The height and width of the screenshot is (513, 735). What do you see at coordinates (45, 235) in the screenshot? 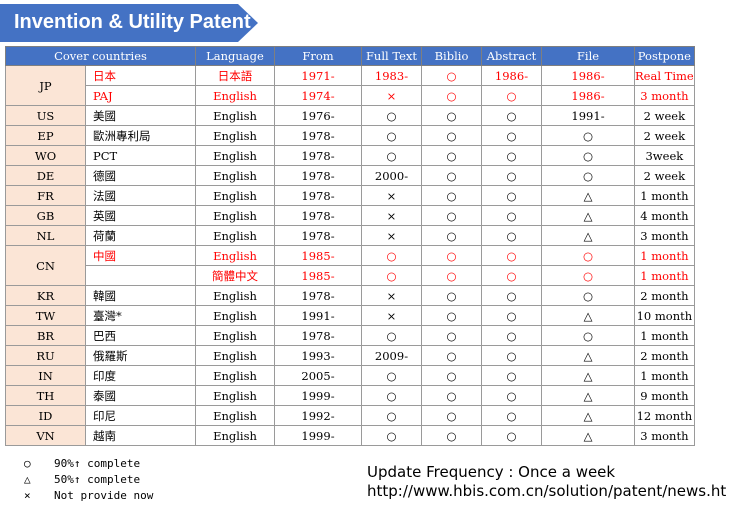
I see `country-code-cell: NL` at bounding box center [45, 235].